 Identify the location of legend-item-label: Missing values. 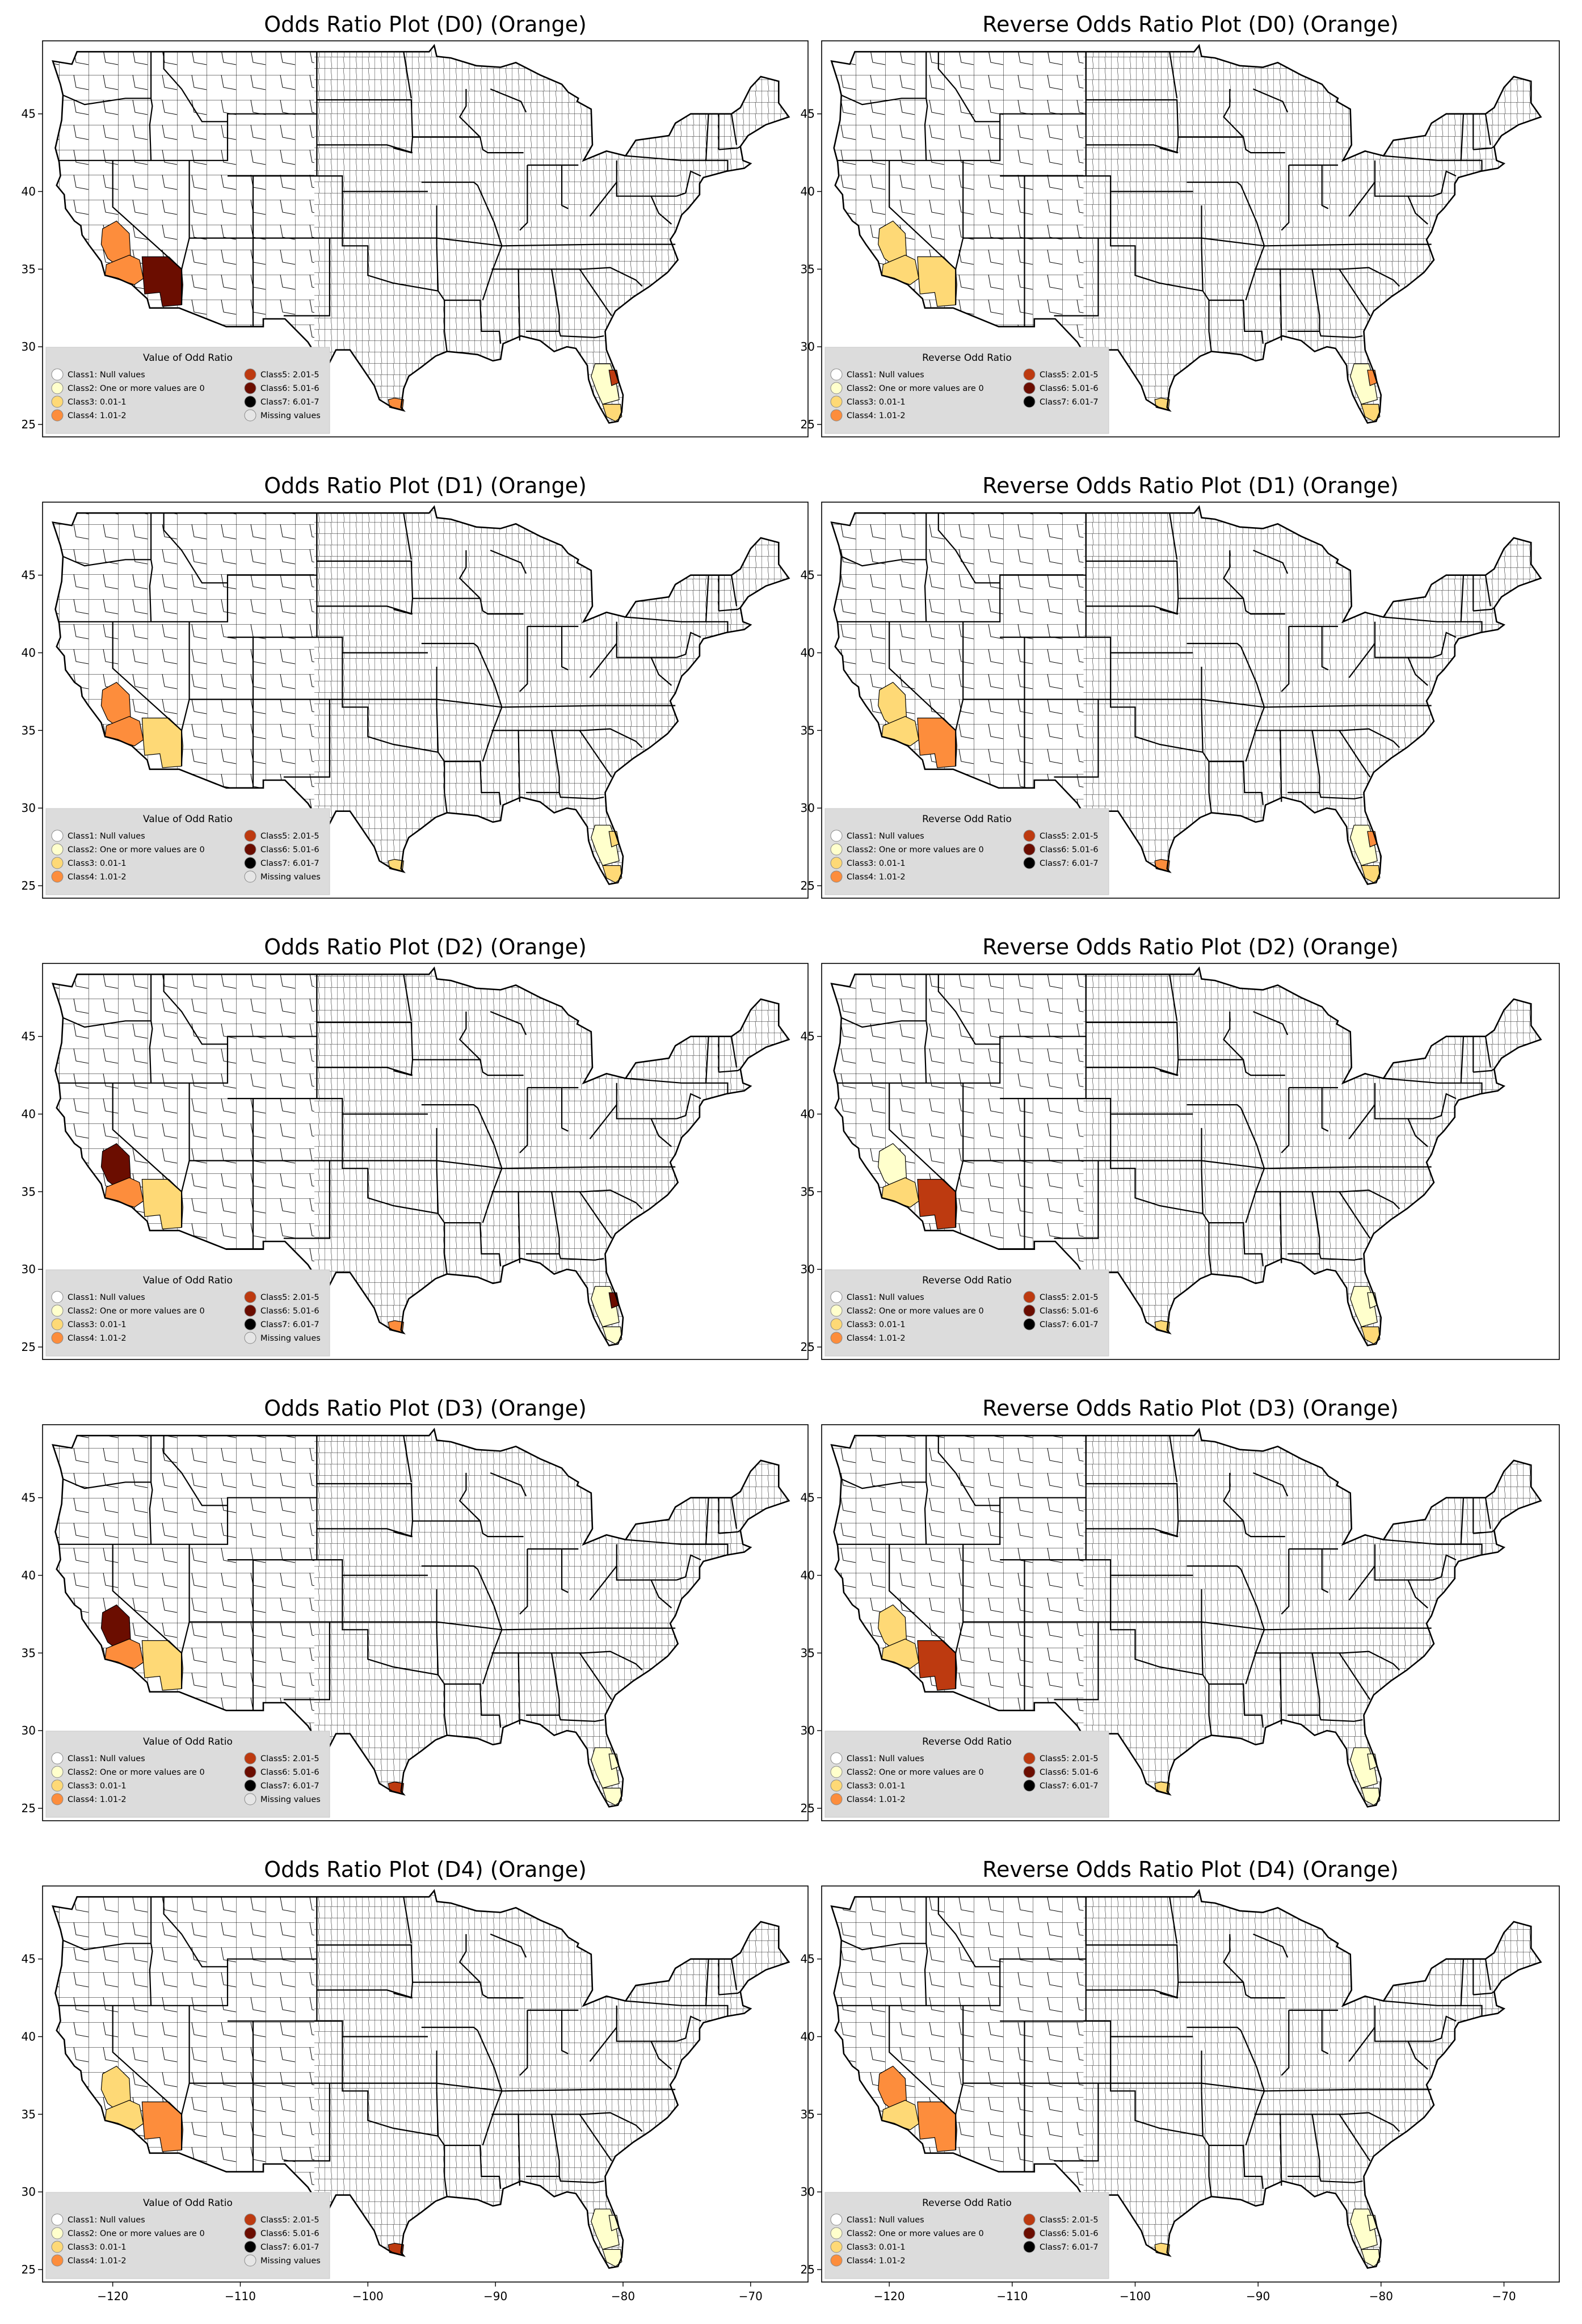
(290, 877).